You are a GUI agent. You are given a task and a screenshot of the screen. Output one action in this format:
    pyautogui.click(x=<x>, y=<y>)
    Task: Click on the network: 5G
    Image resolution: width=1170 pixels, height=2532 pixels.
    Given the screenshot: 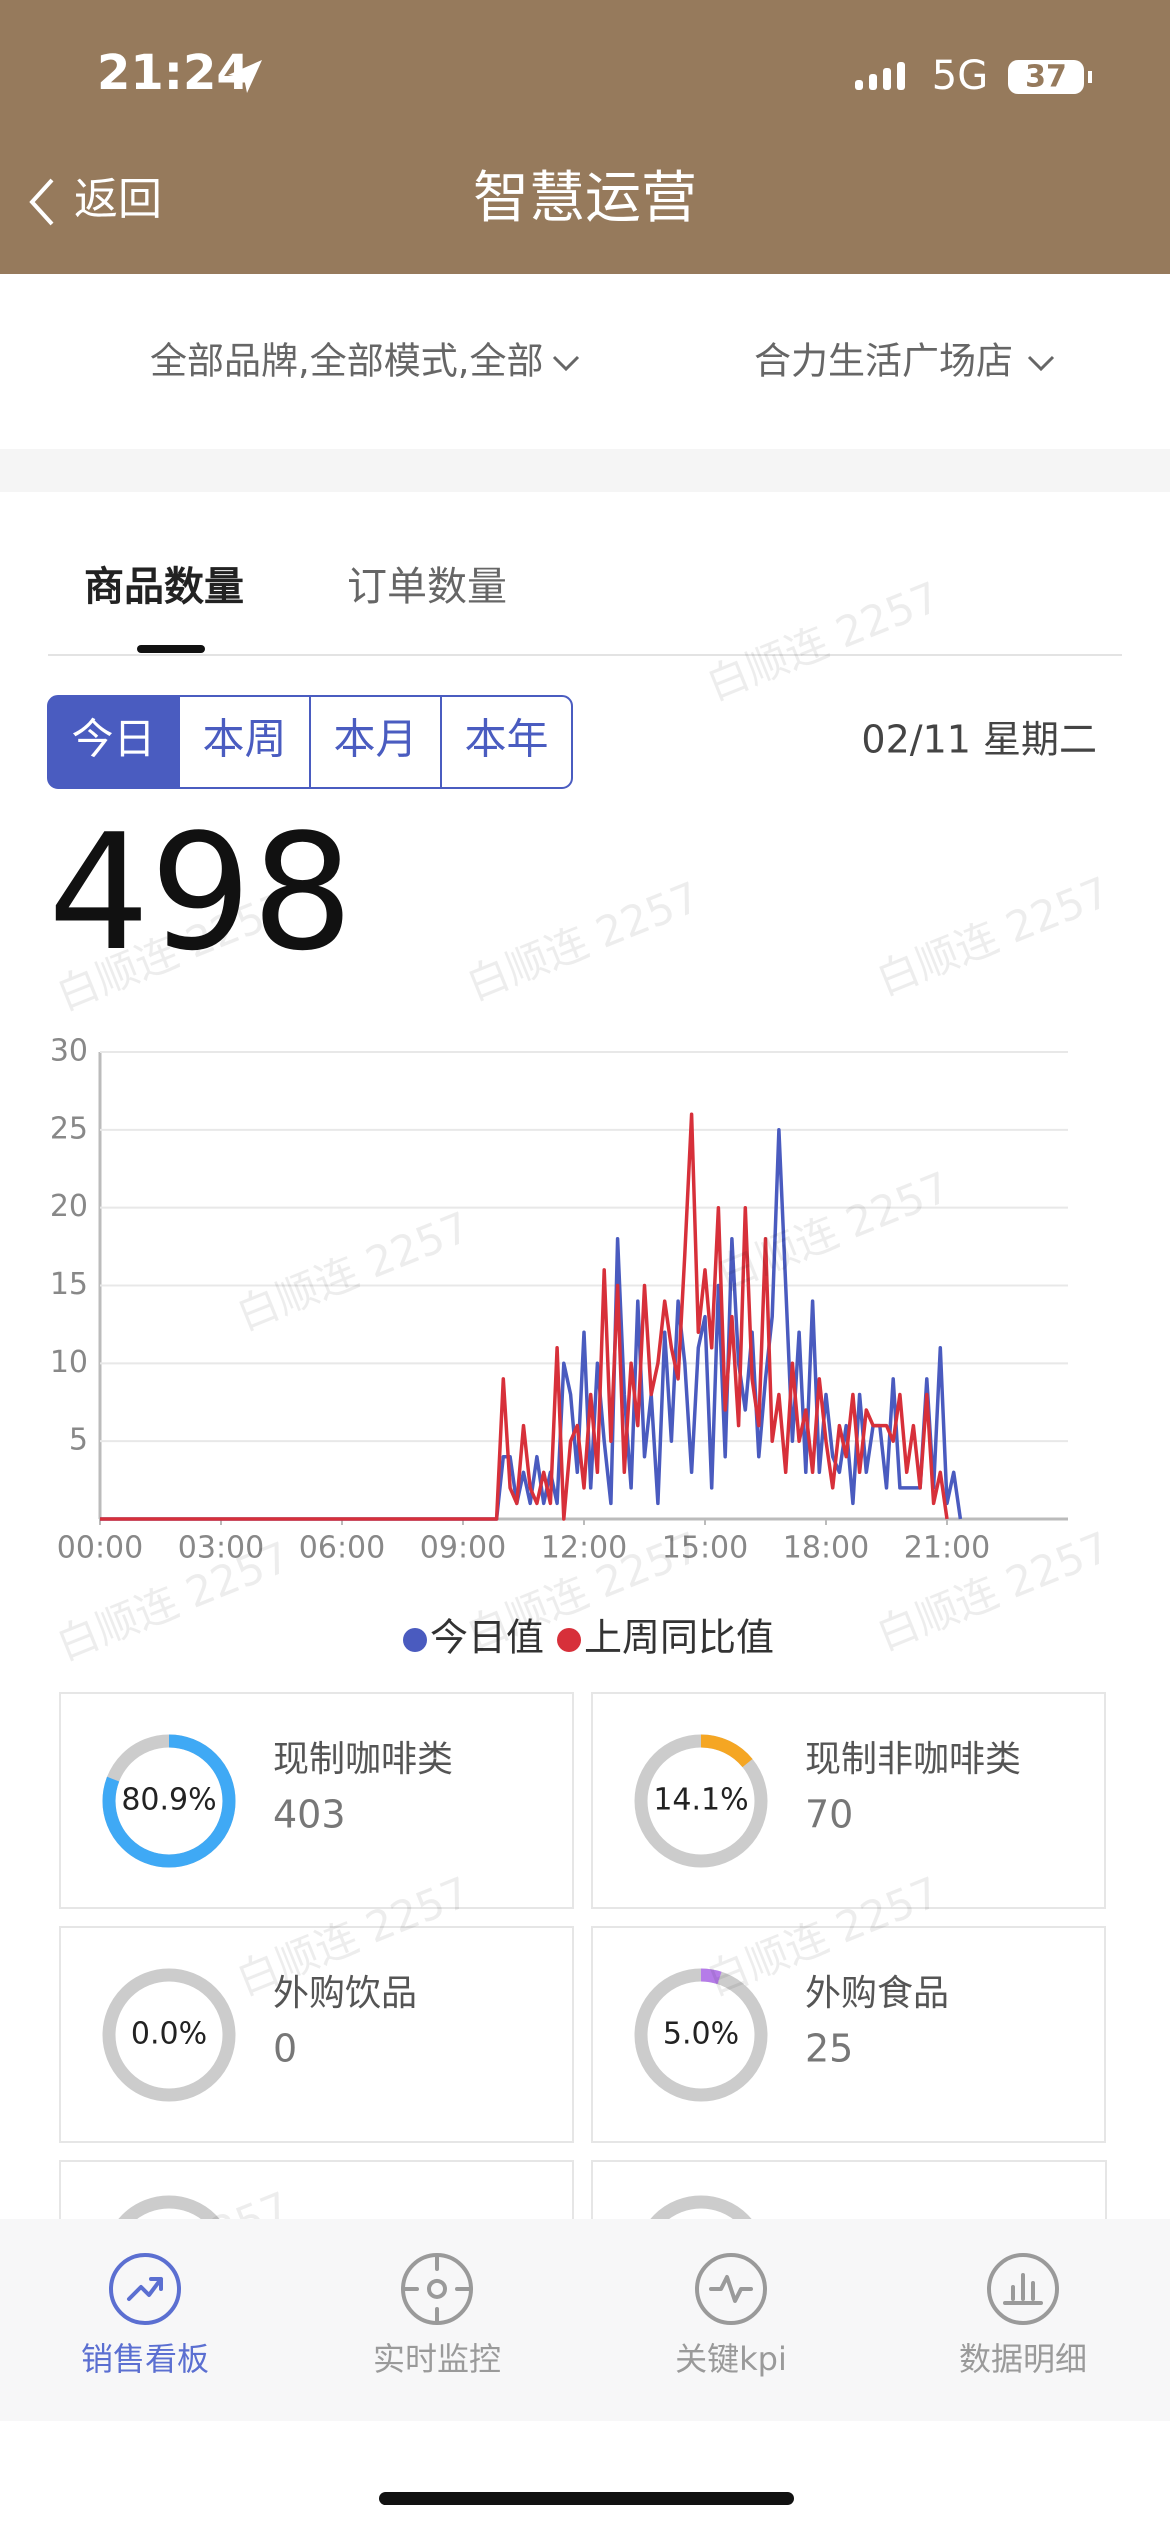 What is the action you would take?
    pyautogui.click(x=960, y=76)
    